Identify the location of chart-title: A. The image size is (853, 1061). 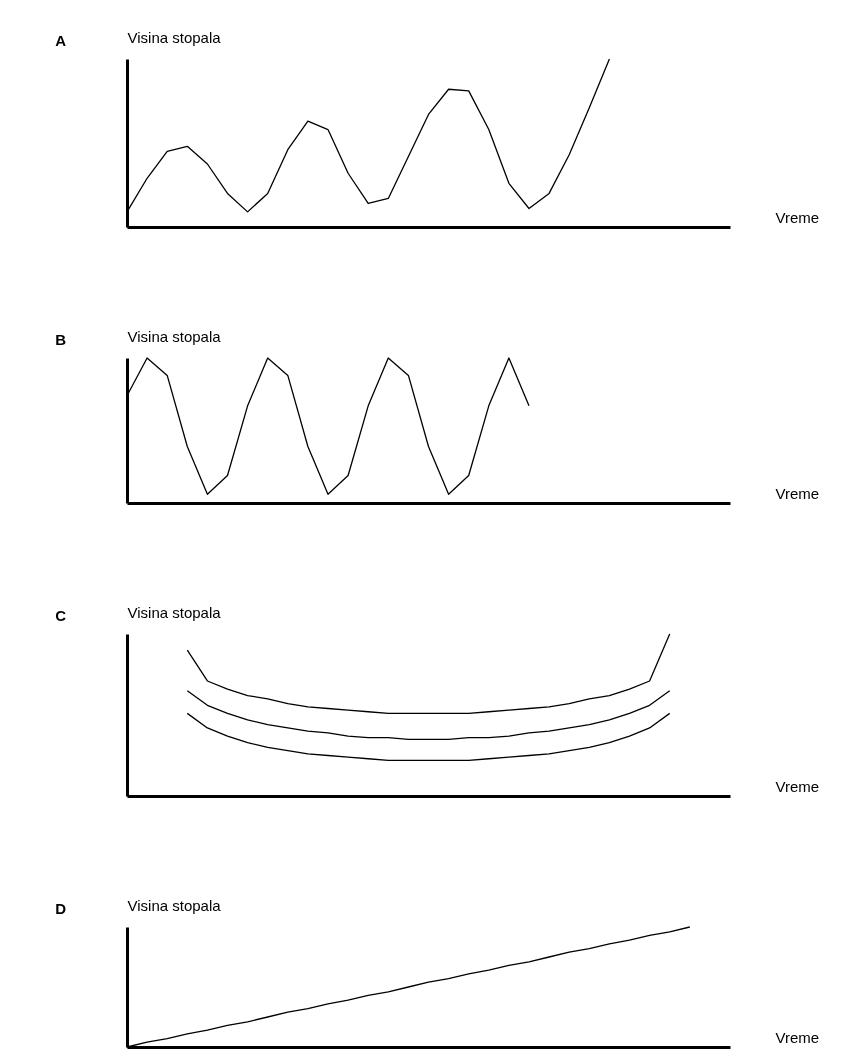
(61, 40).